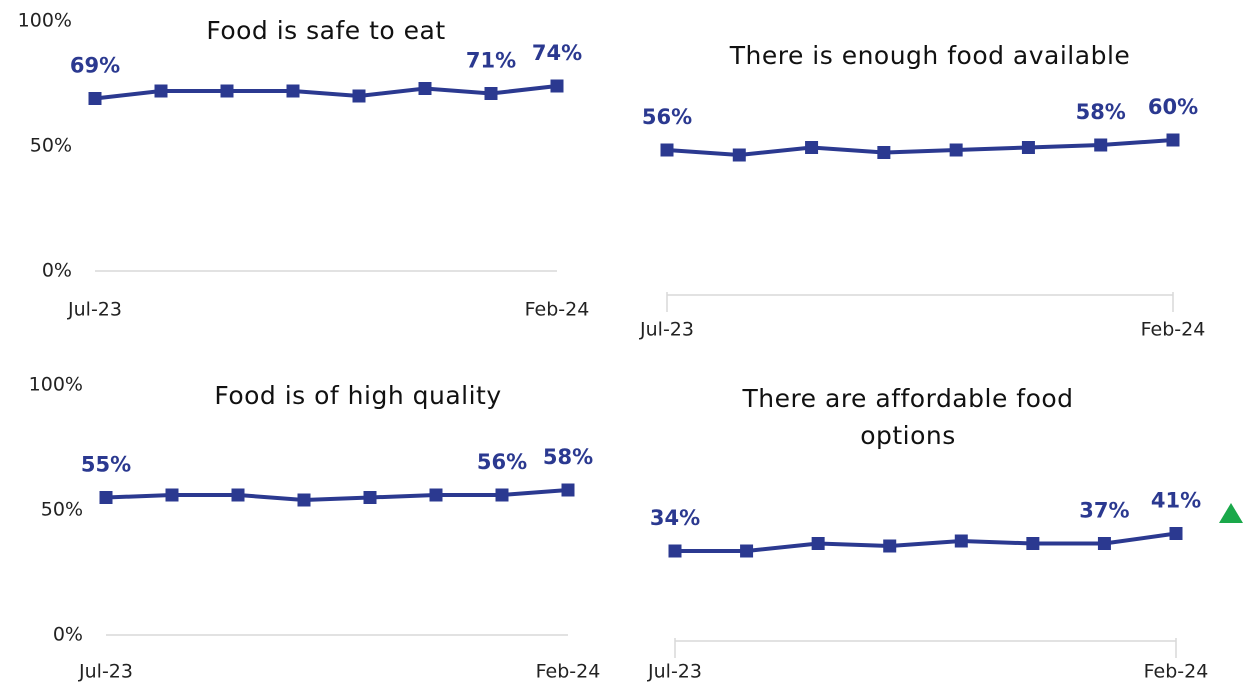 This screenshot has width=1248, height=691. I want to click on significance-marker, so click(1231, 513).